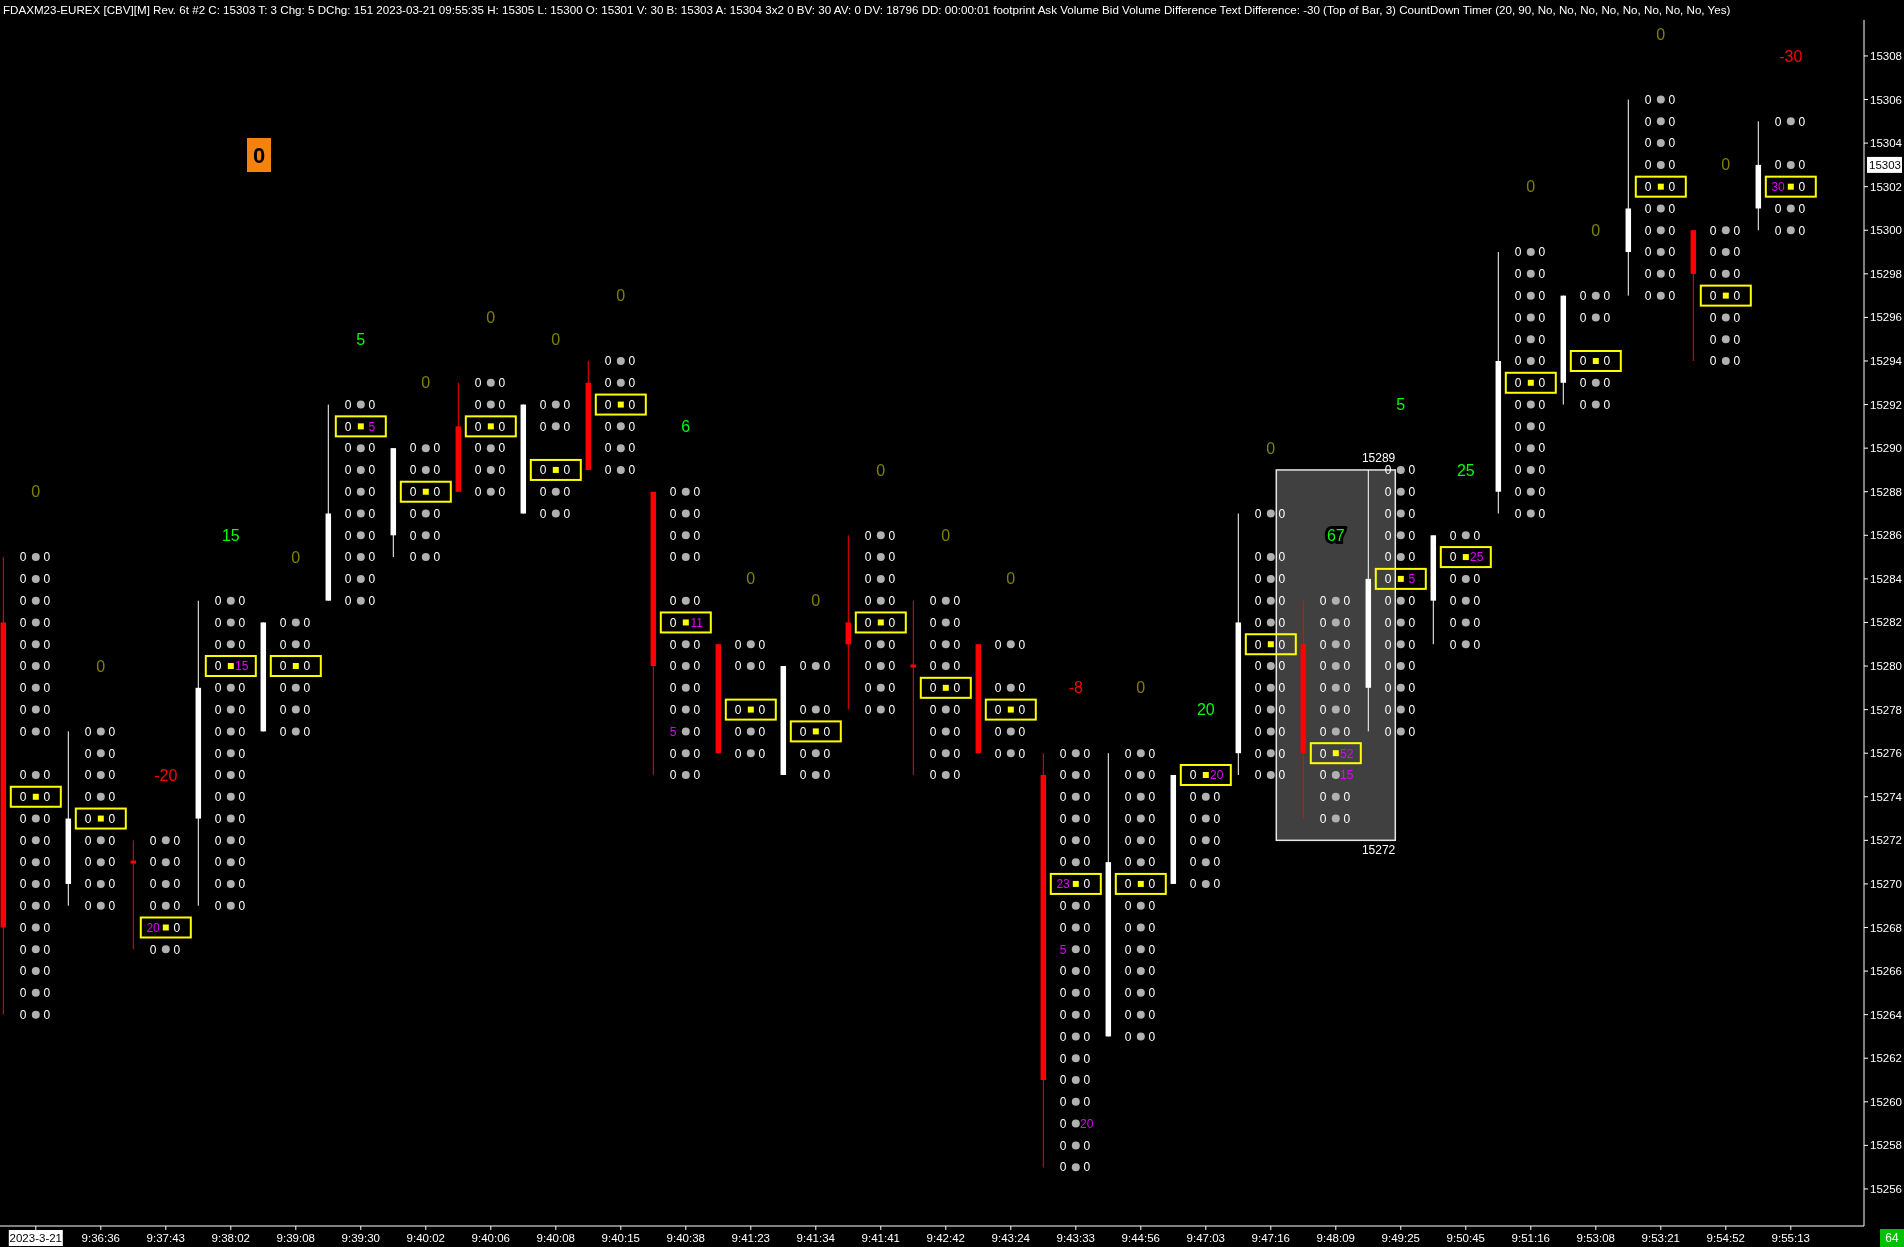 This screenshot has height=1247, width=1904. What do you see at coordinates (555, 1238) in the screenshot?
I see `x-tick-label: 9:40:08` at bounding box center [555, 1238].